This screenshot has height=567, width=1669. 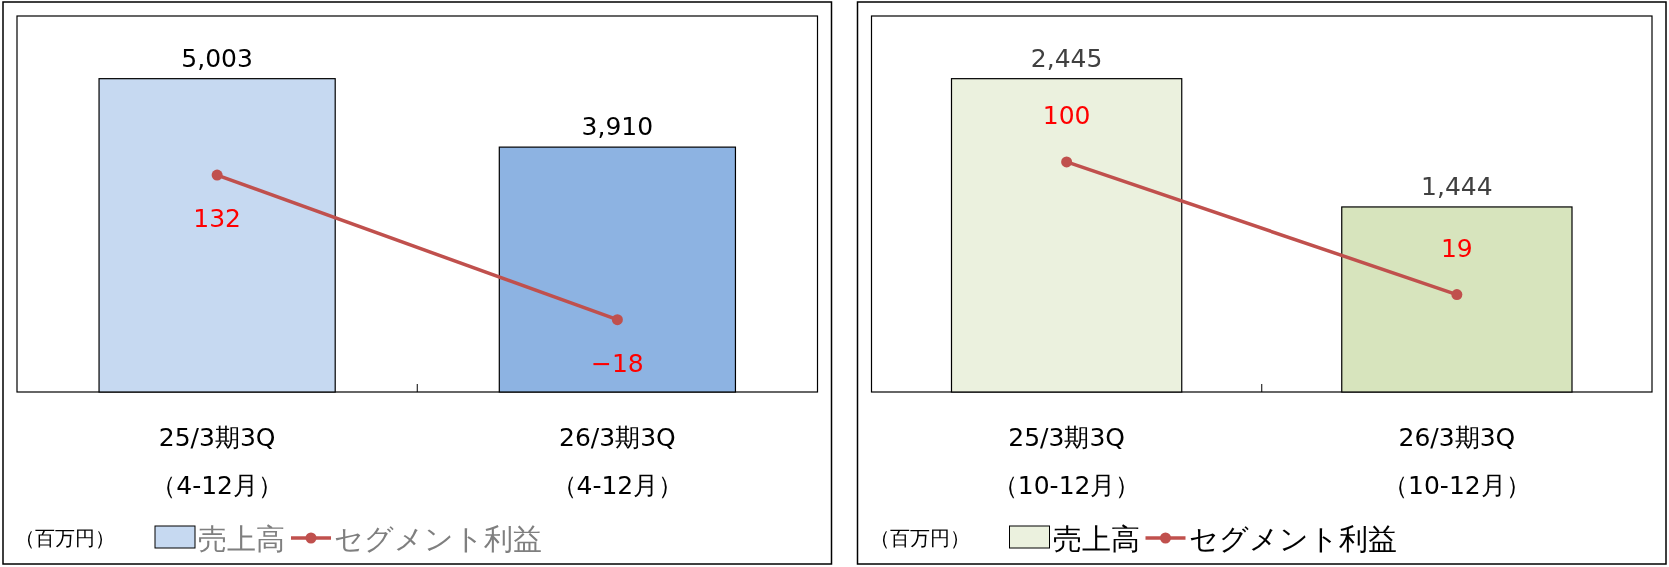 I want to click on data-label: −18, so click(x=617, y=363).